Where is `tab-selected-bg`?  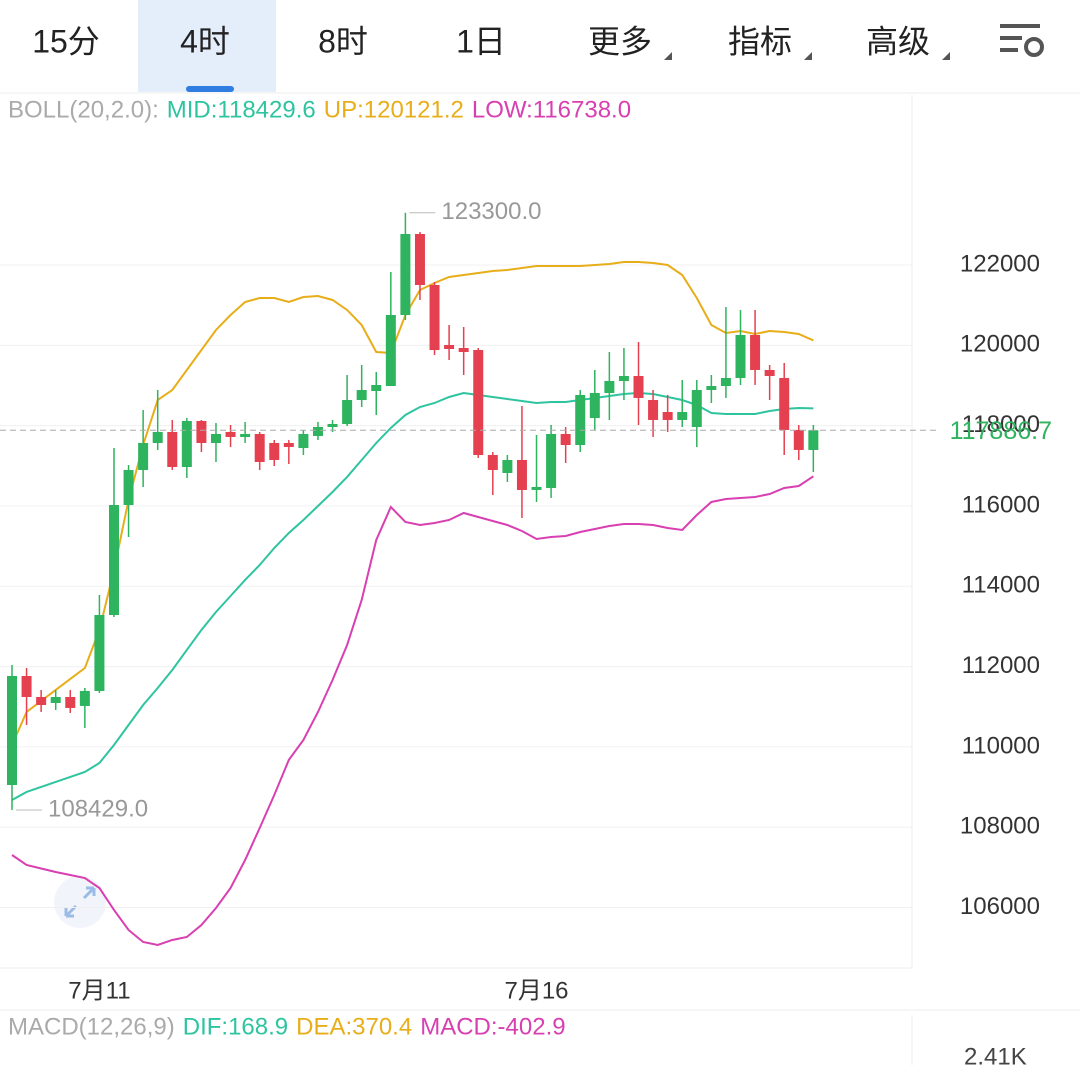 tab-selected-bg is located at coordinates (207, 46).